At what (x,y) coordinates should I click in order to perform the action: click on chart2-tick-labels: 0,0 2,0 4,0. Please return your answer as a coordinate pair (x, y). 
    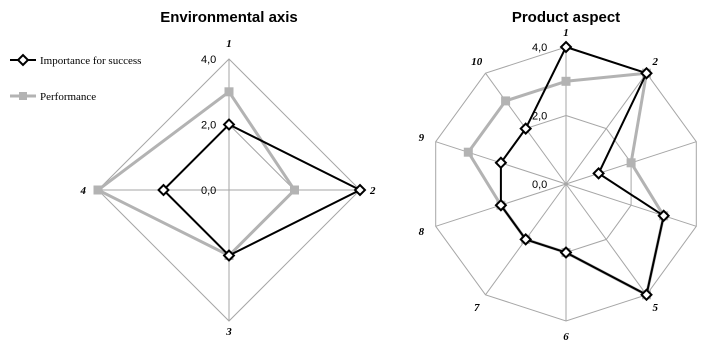
    Looking at the image, I should click on (539, 116).